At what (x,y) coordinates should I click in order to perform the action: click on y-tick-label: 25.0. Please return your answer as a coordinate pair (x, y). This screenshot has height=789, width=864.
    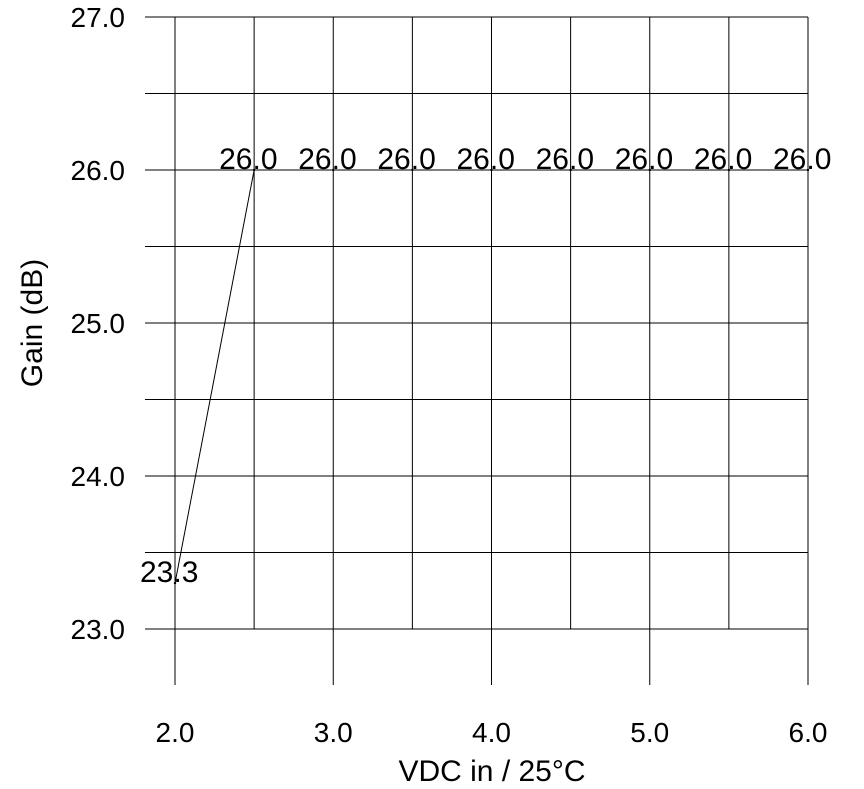
    Looking at the image, I should click on (98, 323).